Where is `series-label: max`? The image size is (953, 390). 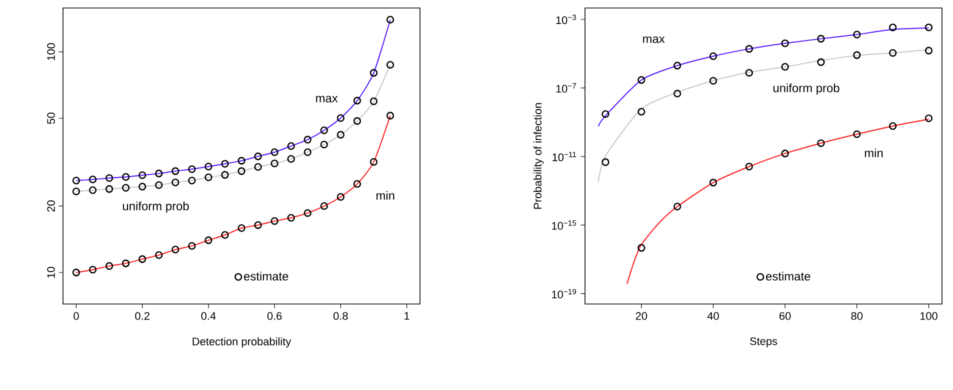 series-label: max is located at coordinates (327, 99).